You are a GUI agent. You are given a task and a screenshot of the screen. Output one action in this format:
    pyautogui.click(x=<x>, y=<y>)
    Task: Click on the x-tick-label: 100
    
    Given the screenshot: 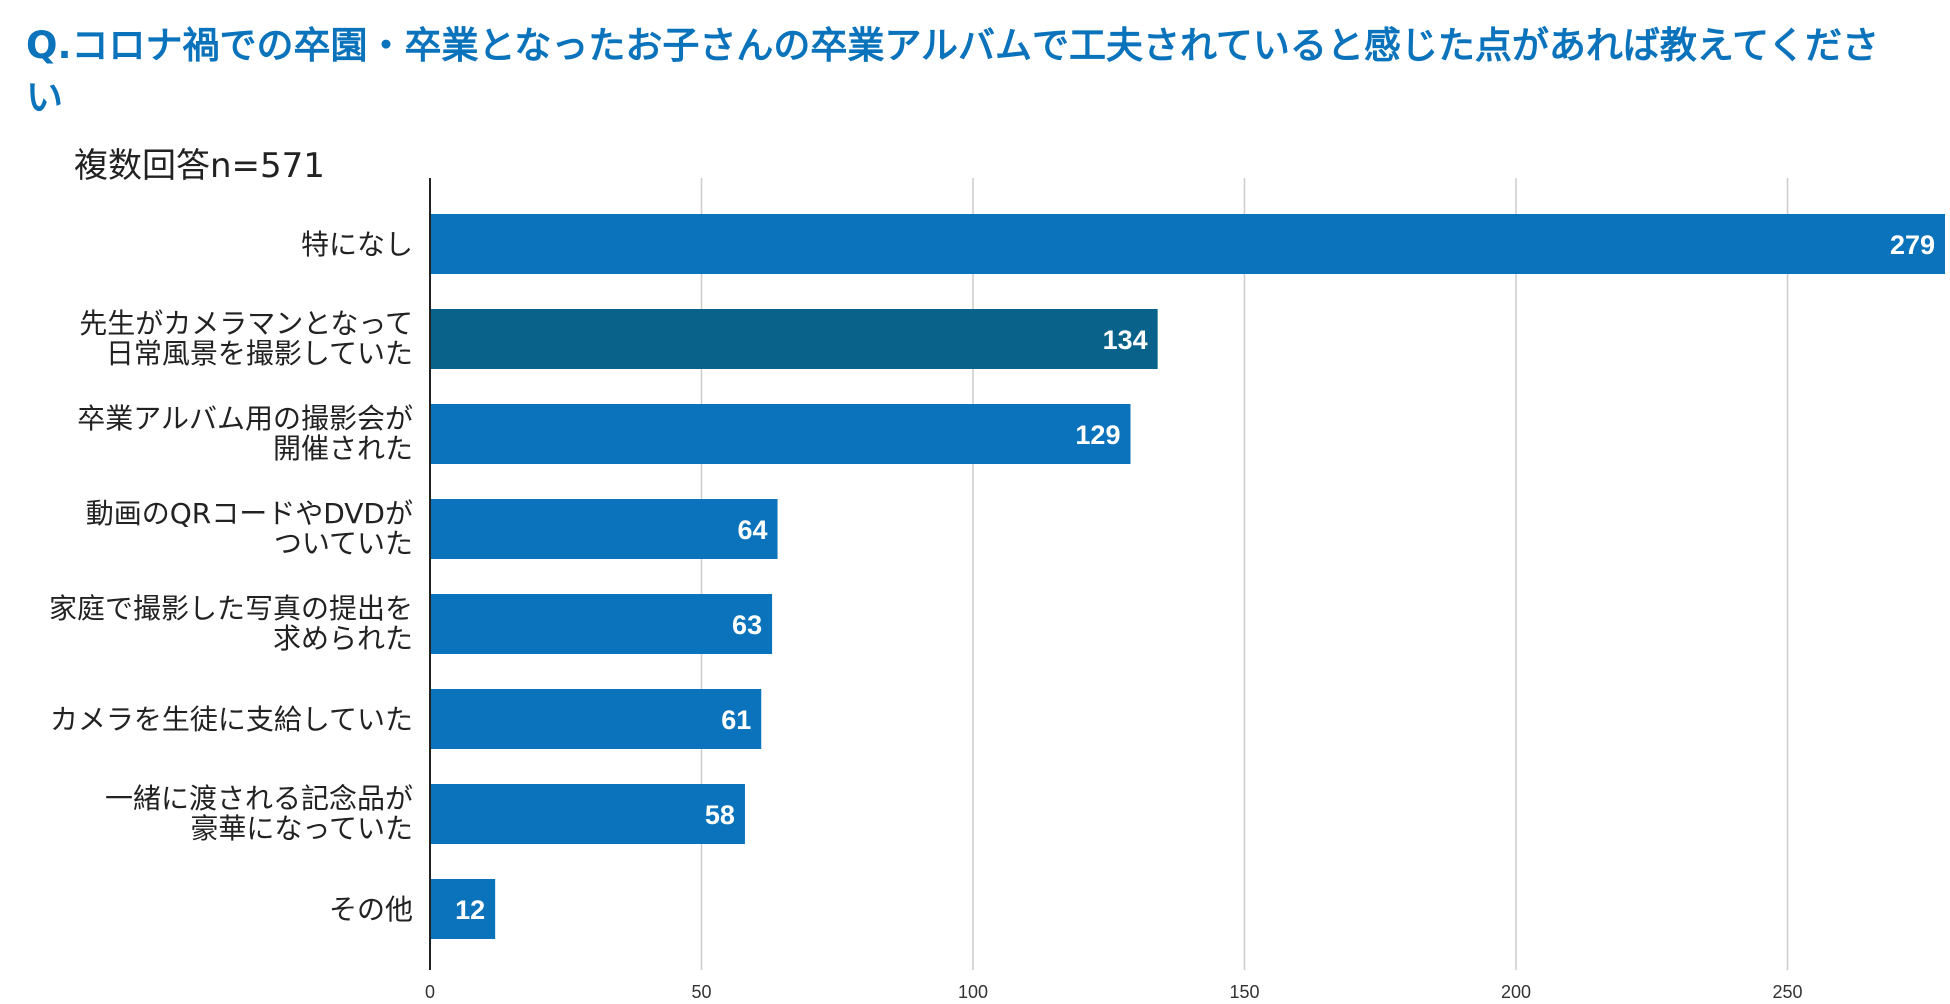 What is the action you would take?
    pyautogui.click(x=973, y=992)
    